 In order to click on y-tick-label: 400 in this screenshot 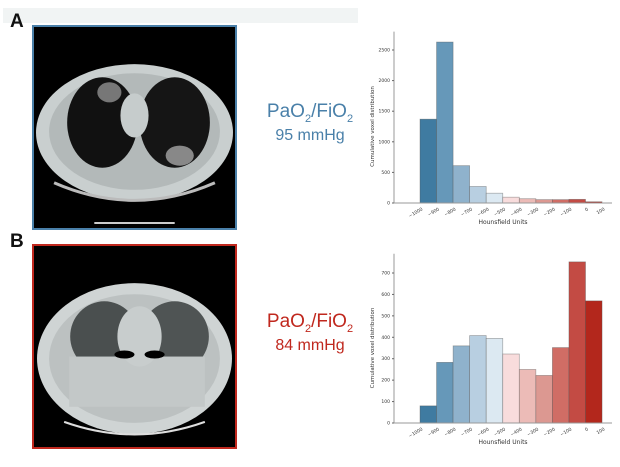, I will do `click(385, 338)`.